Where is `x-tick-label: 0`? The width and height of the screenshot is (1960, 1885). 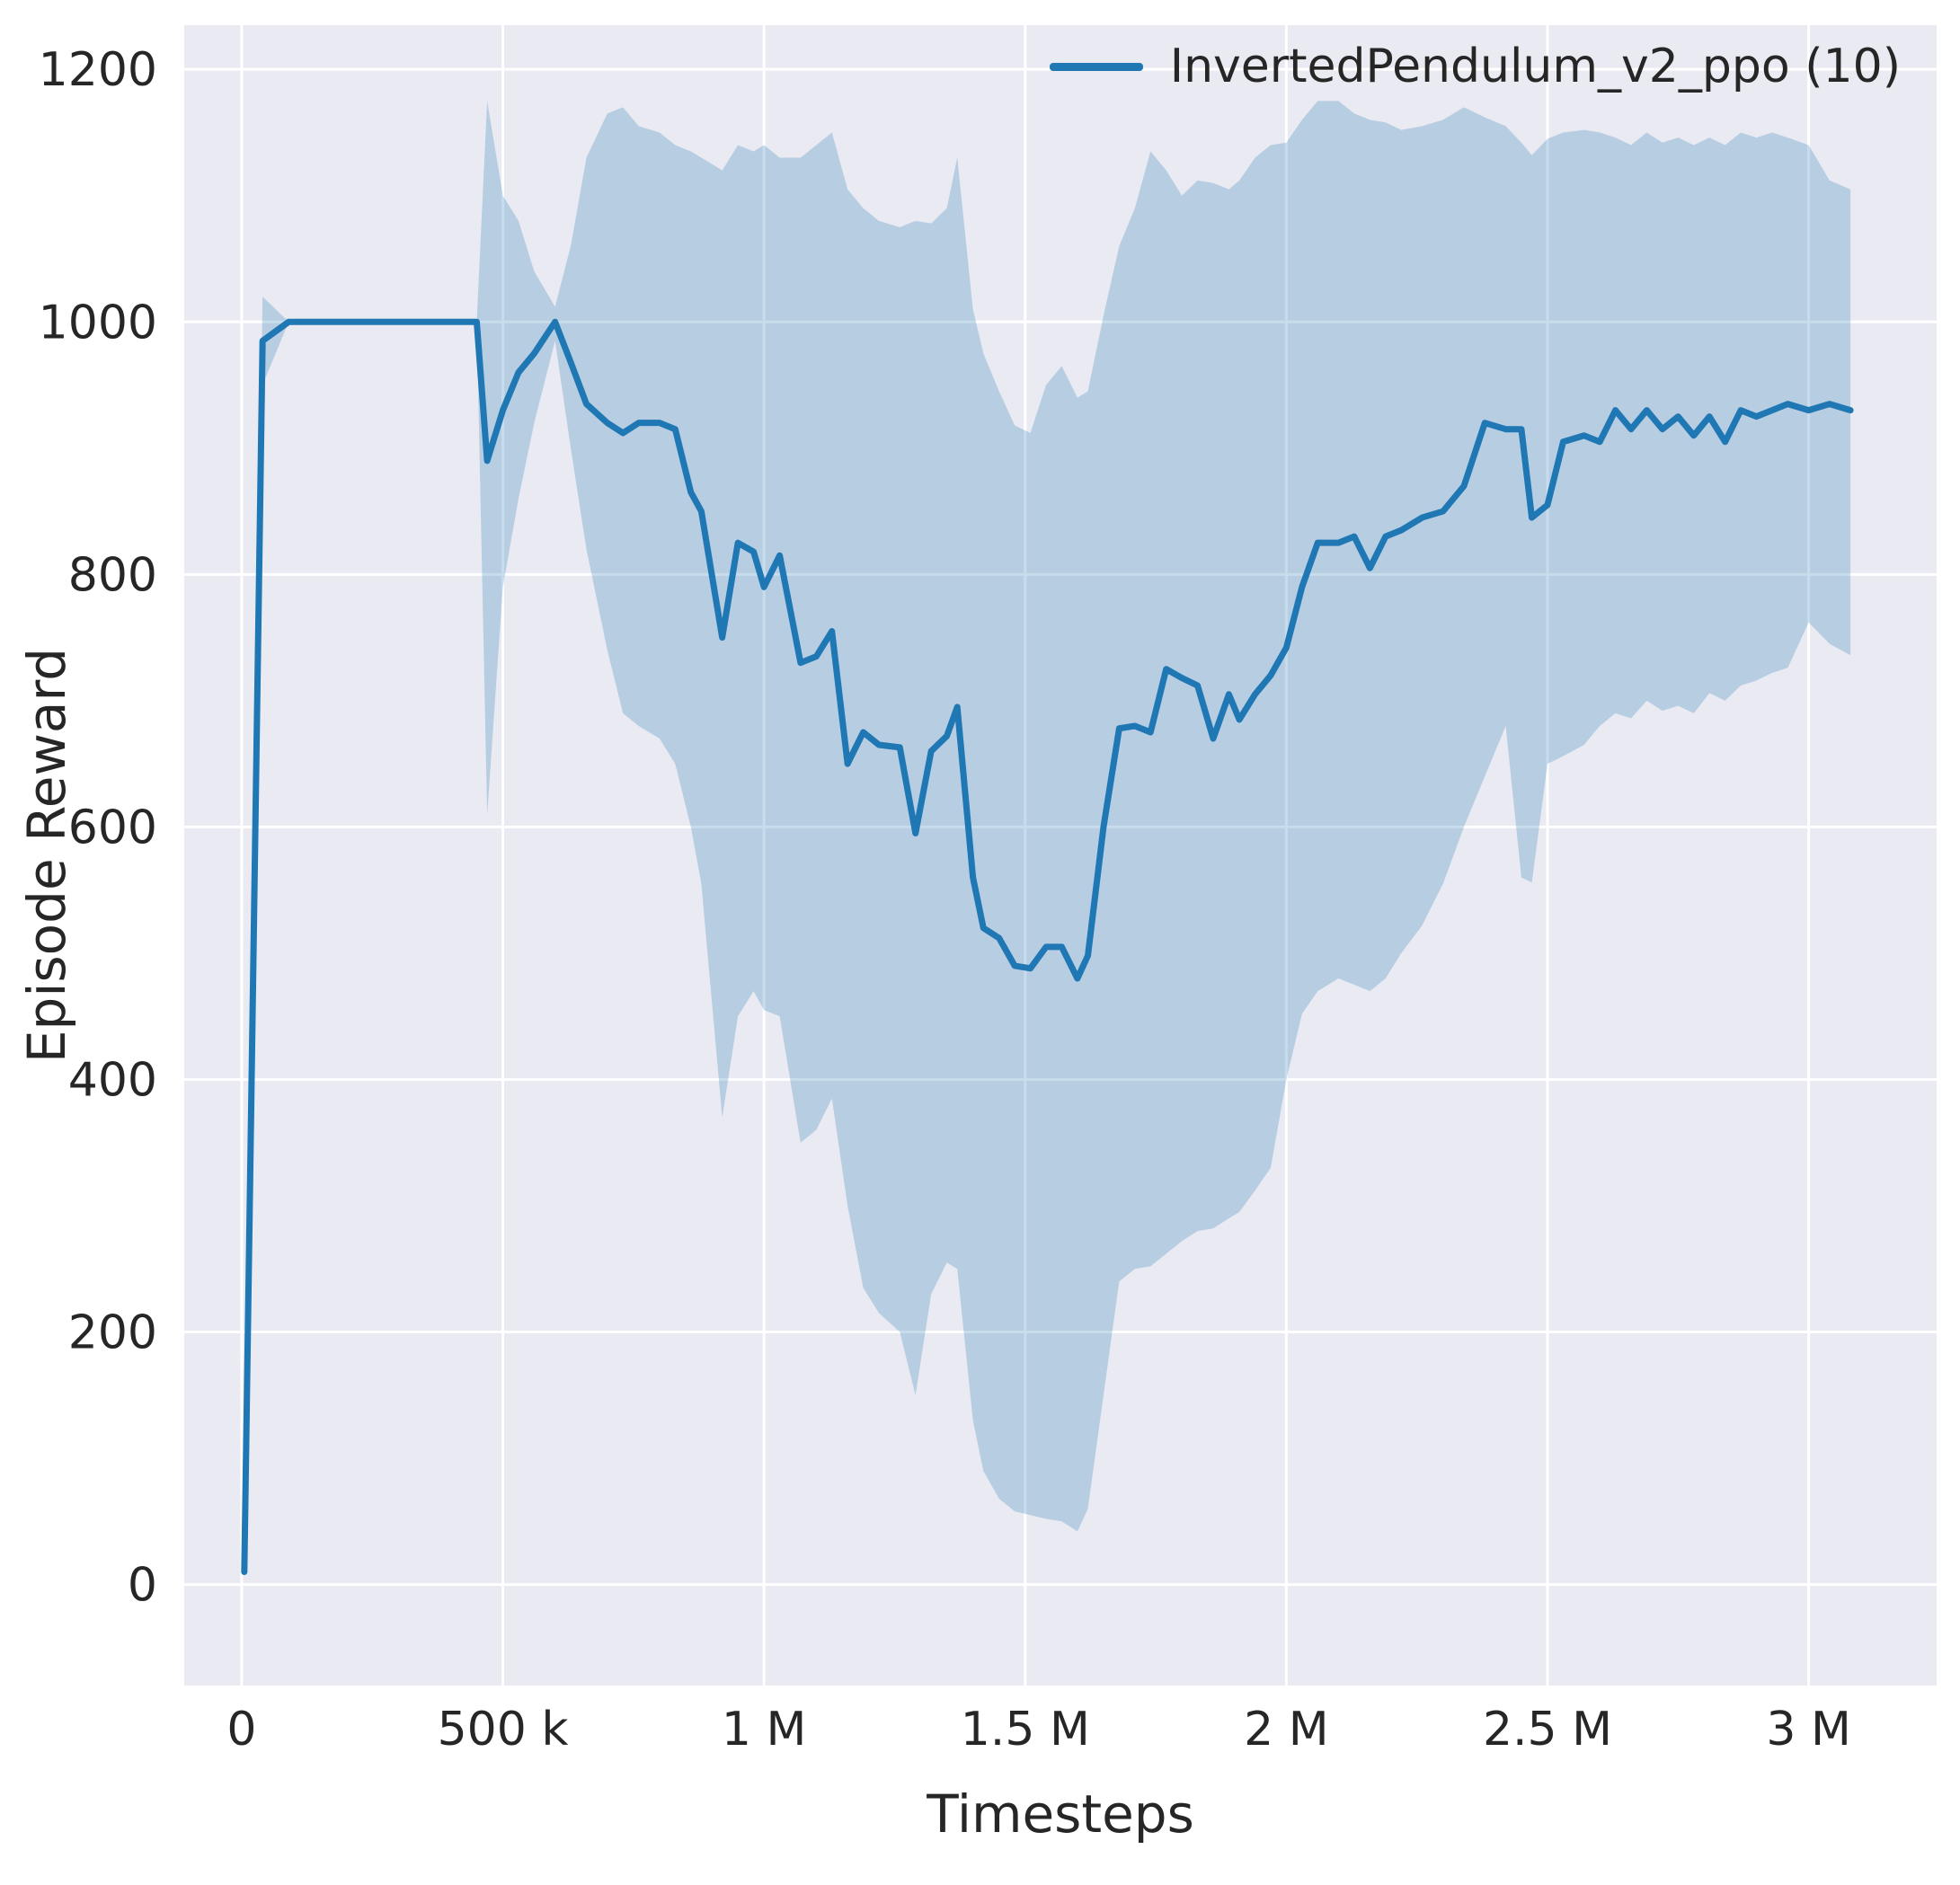 x-tick-label: 0 is located at coordinates (241, 1730).